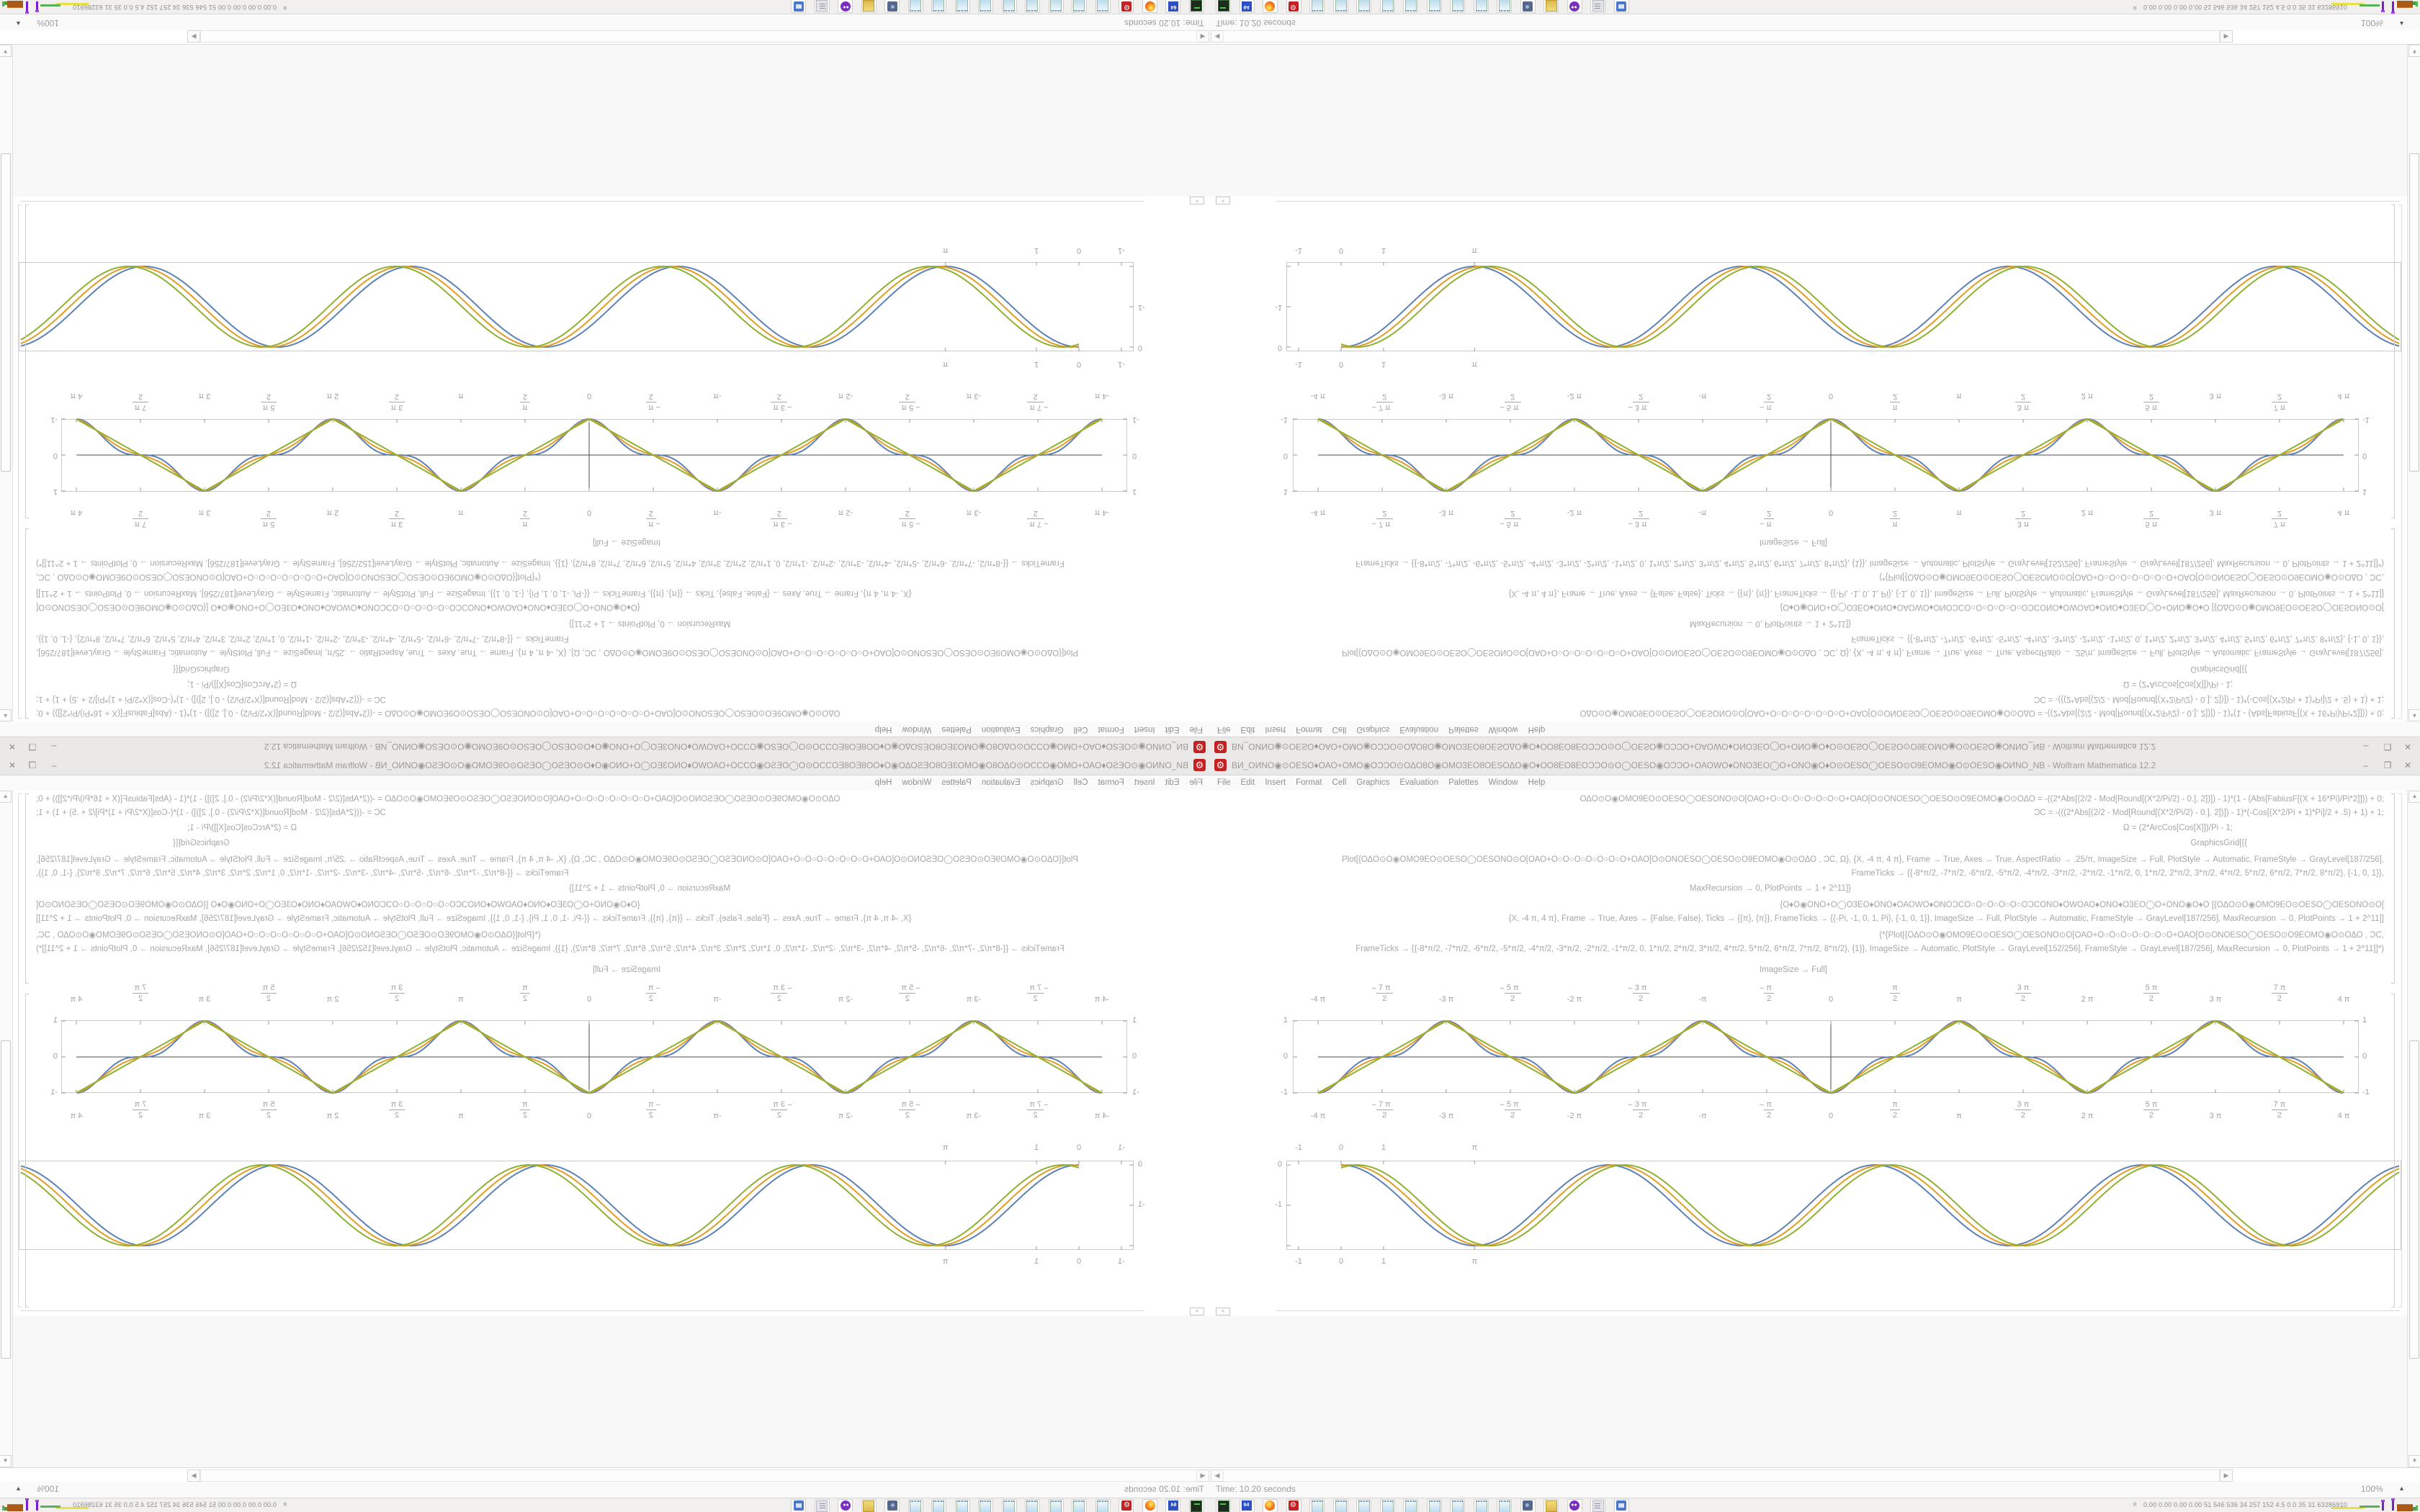 Image resolution: width=2420 pixels, height=1512 pixels. Describe the element at coordinates (1172, 729) in the screenshot. I see `menu-edit: Edit` at that location.